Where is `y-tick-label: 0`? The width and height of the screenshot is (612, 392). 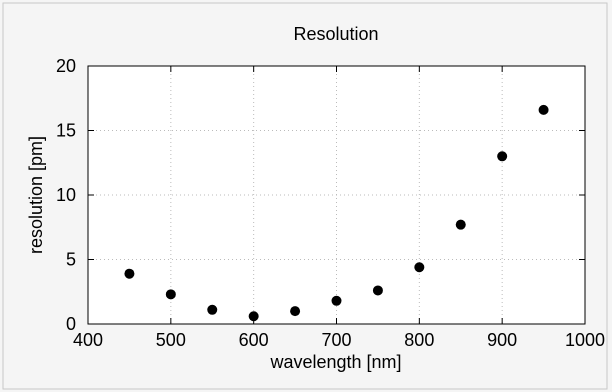
y-tick-label: 0 is located at coordinates (71, 324).